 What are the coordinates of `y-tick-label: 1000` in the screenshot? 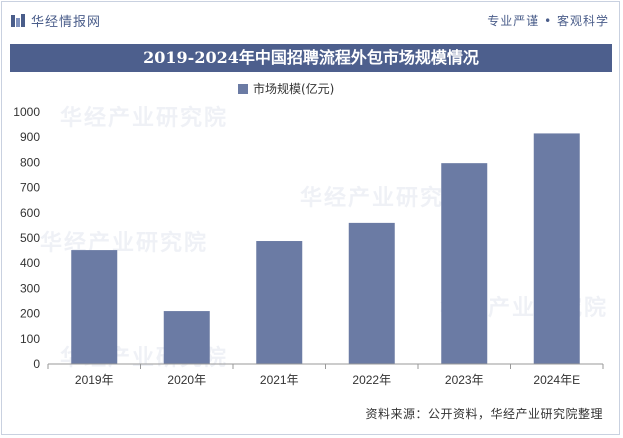 It's located at (26, 112).